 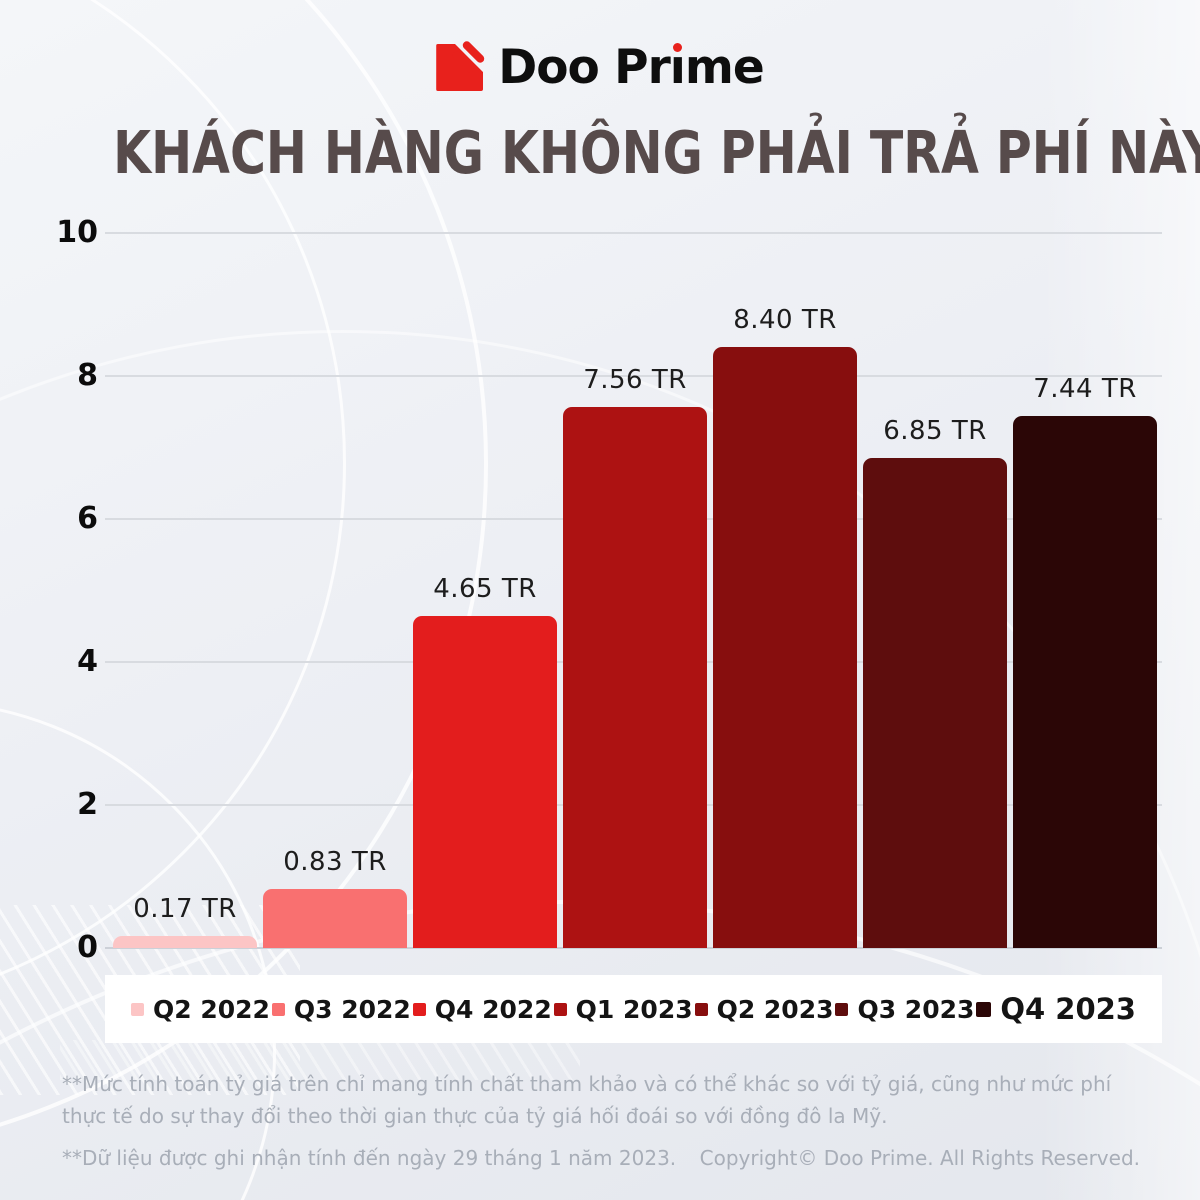 I want to click on legend-item-q4-2022: Q4 2022, so click(x=482, y=1009).